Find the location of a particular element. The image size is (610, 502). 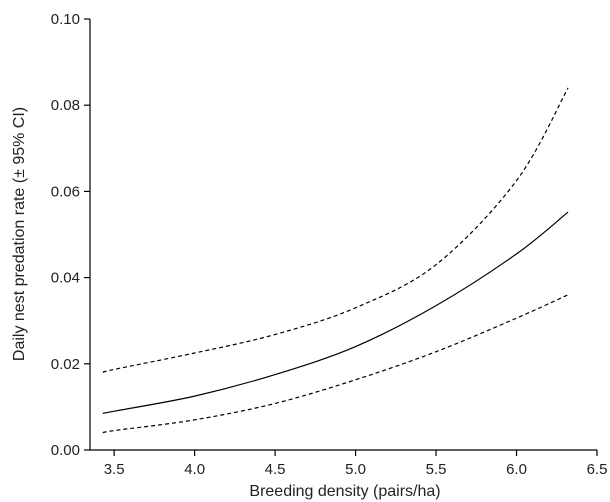

y-tick-label: 0.10 is located at coordinates (65, 19).